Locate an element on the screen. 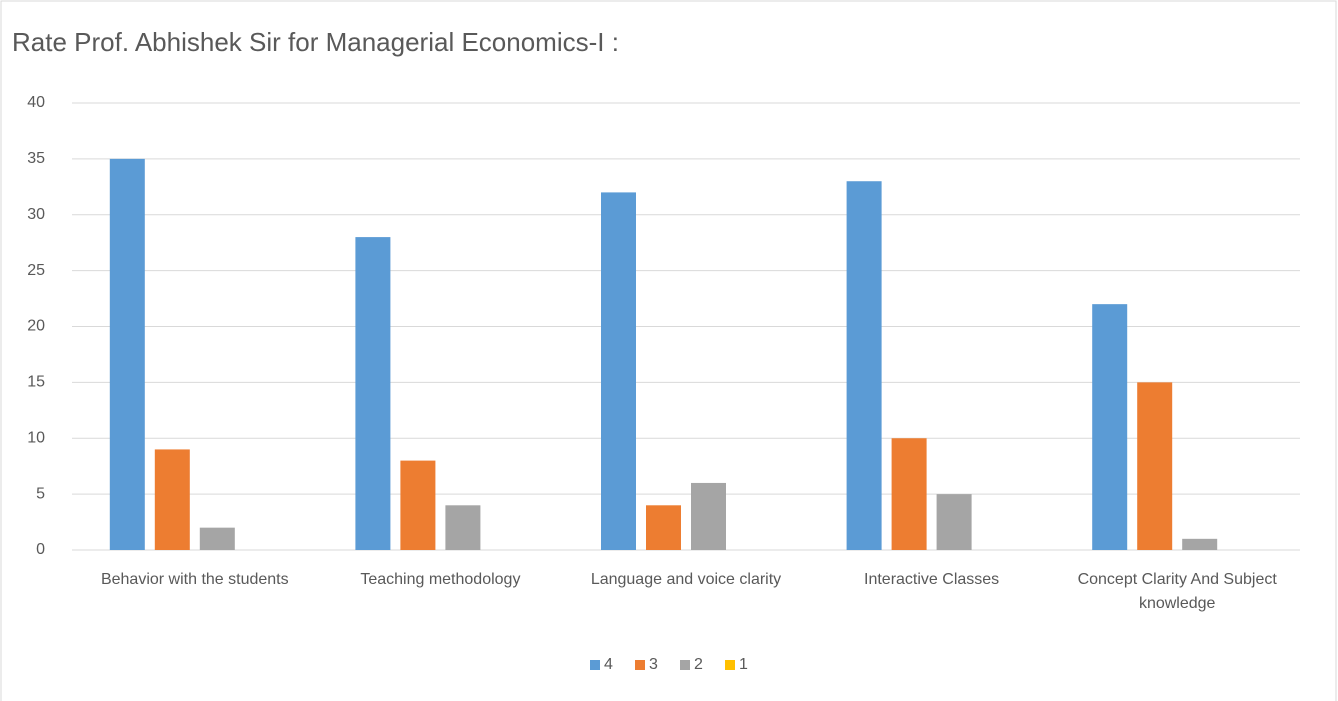  x-tick-label: Behavior with the students is located at coordinates (194, 579).